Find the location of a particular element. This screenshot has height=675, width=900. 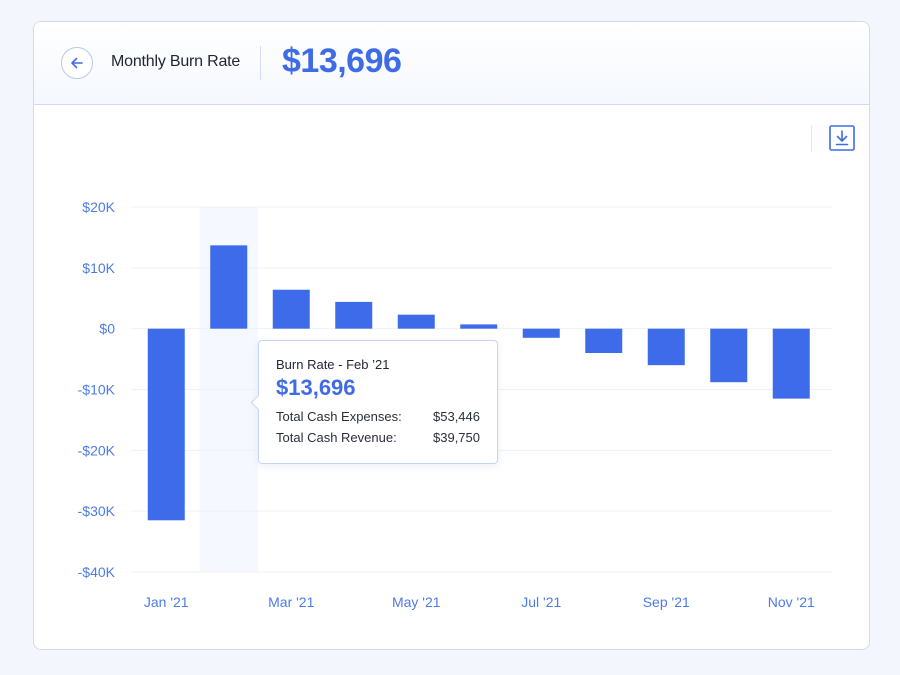

y-tick-label: -$10K is located at coordinates (97, 390).